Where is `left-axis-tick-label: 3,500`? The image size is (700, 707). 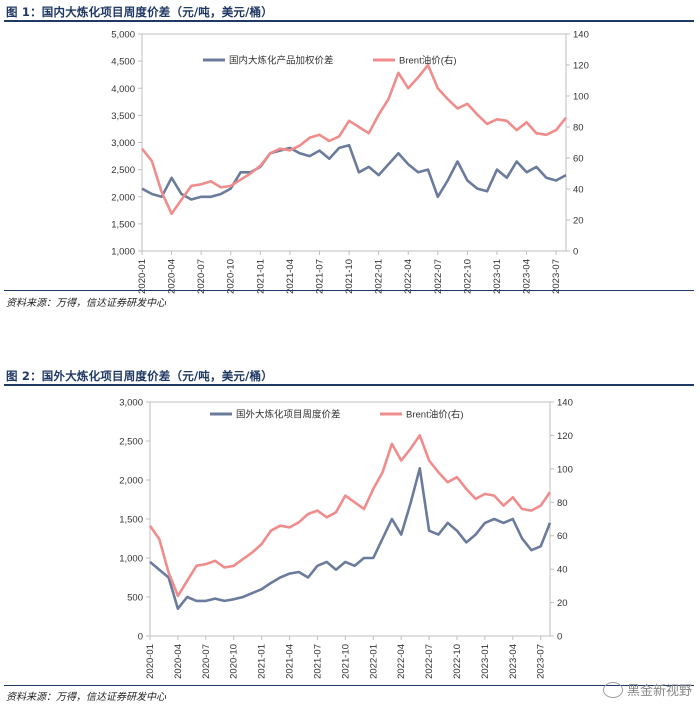 left-axis-tick-label: 3,500 is located at coordinates (123, 116).